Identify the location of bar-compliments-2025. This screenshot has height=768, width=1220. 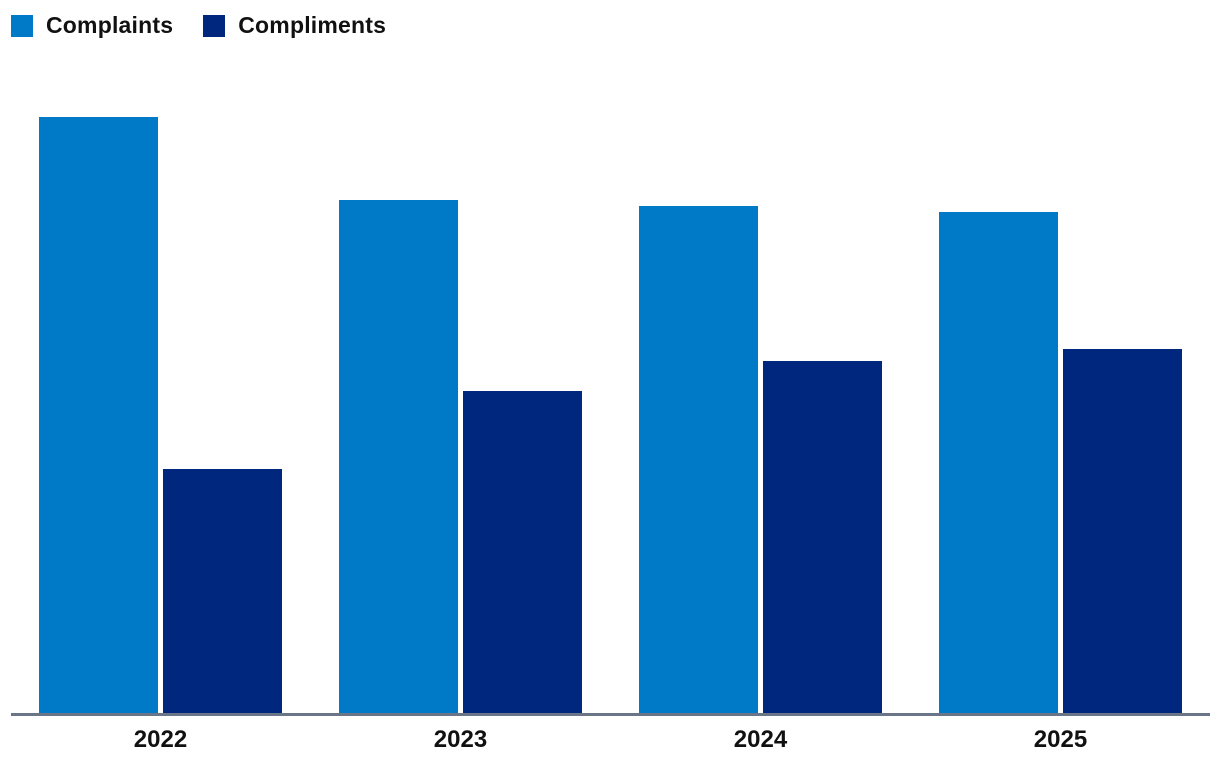
(1122, 531).